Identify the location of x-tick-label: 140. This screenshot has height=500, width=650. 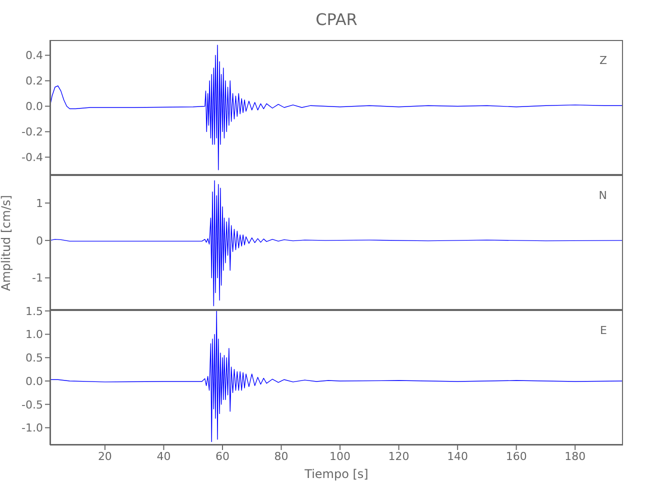
(457, 456).